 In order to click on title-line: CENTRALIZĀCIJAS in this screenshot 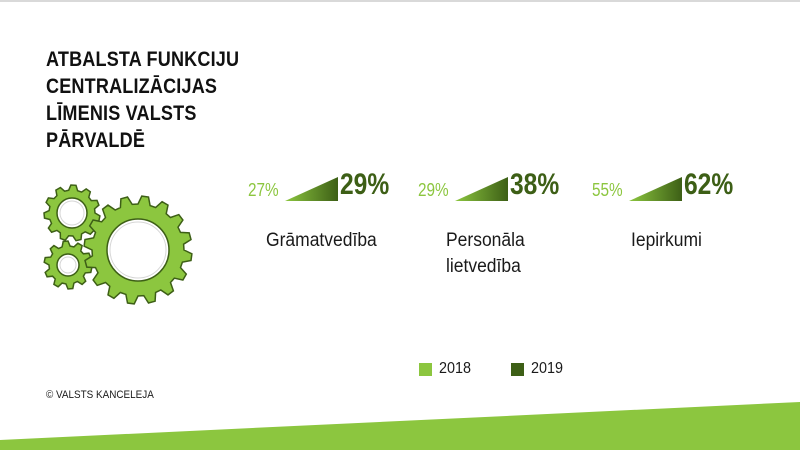, I will do `click(132, 86)`.